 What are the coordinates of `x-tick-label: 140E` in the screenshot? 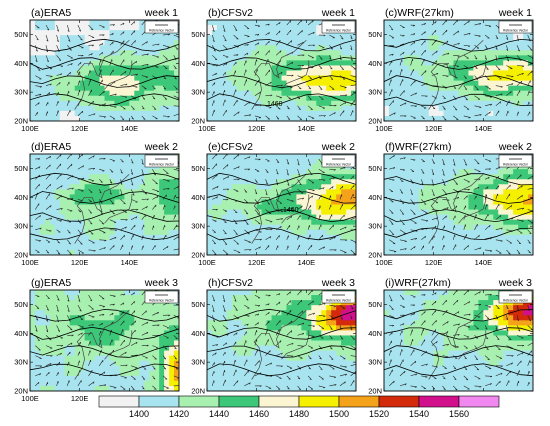 It's located at (484, 128).